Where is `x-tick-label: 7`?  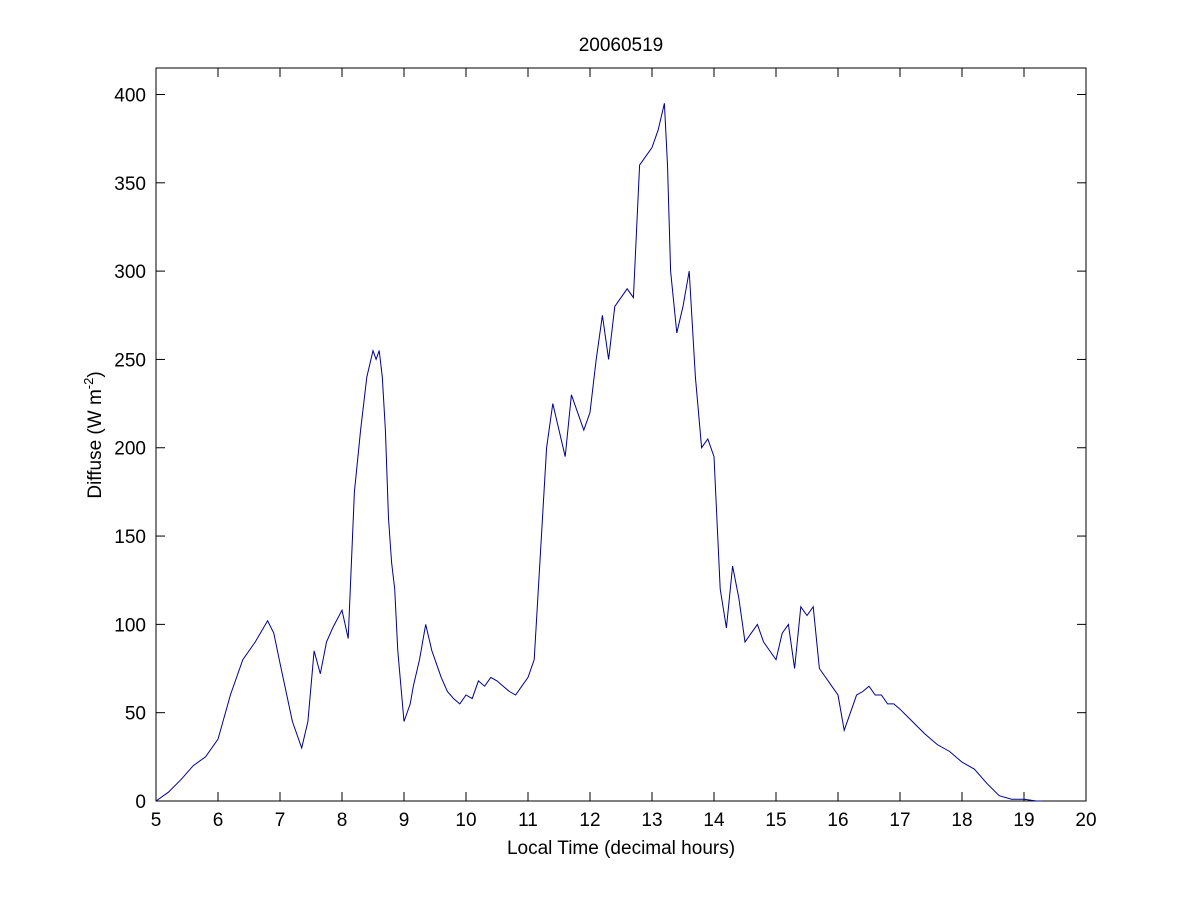
x-tick-label: 7 is located at coordinates (280, 820).